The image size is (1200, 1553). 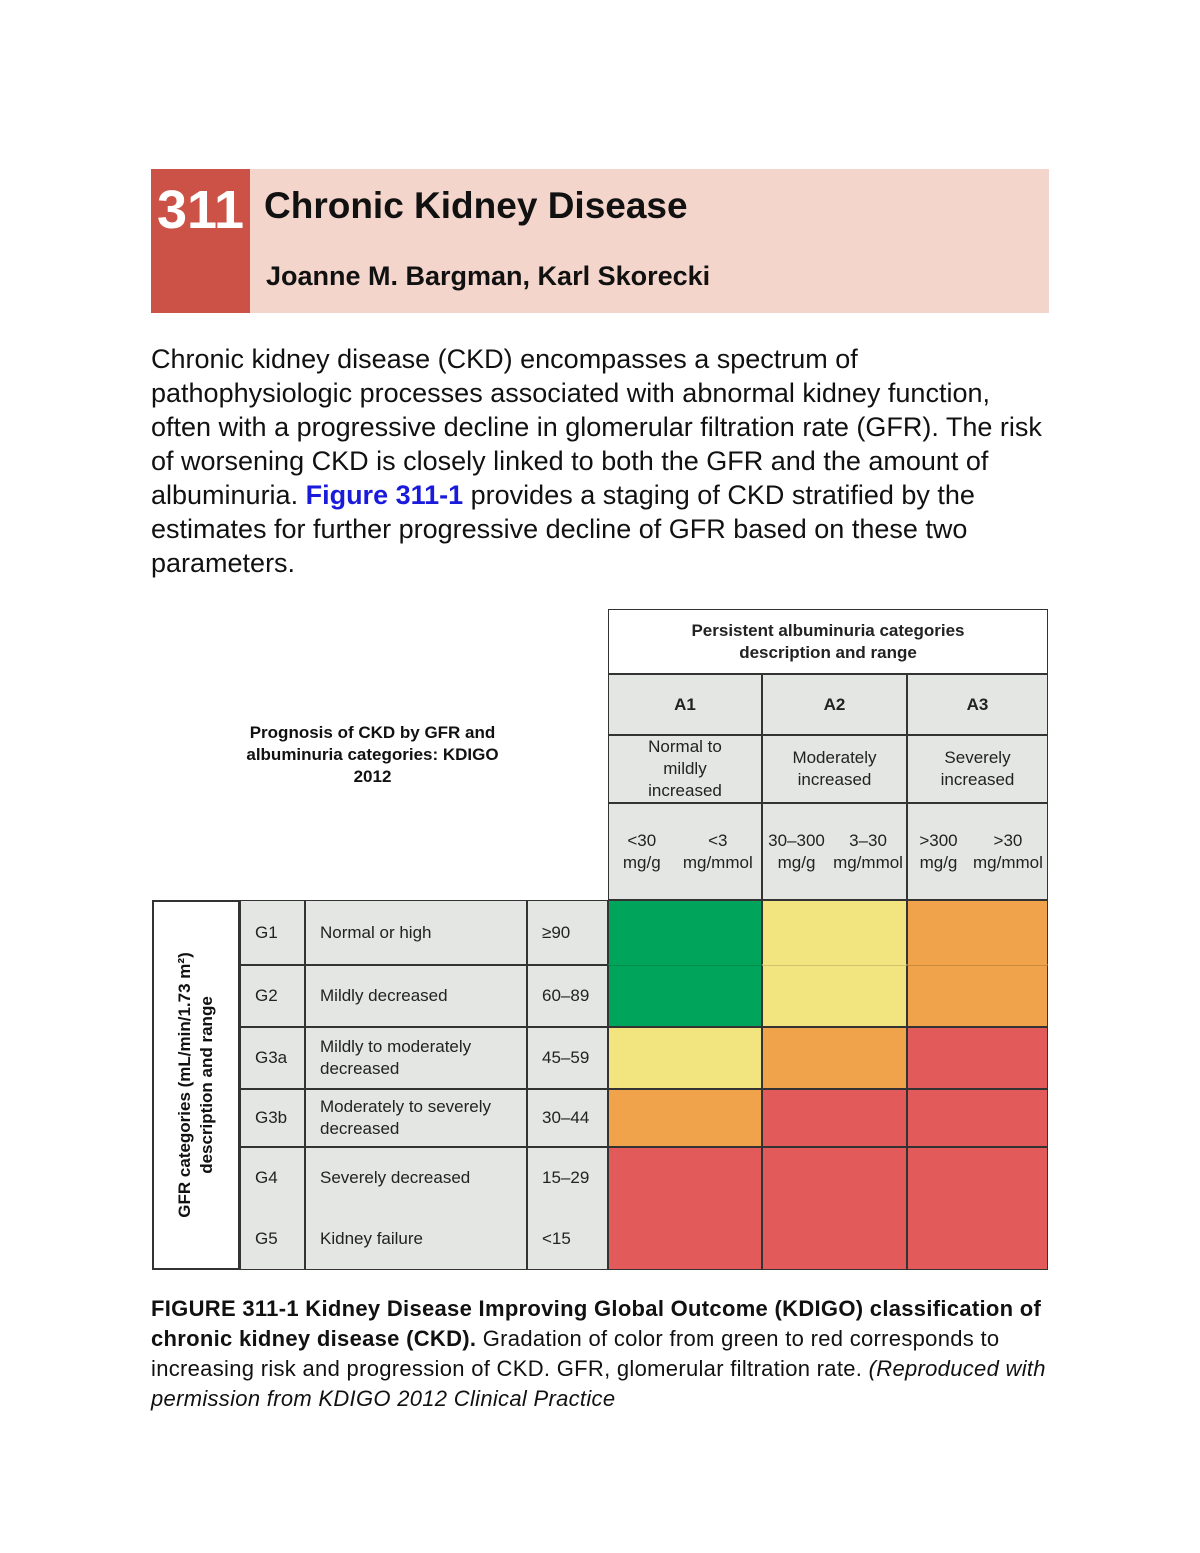 What do you see at coordinates (1008, 851) in the screenshot?
I see `range-mg-mmol: >30 mg/mmol` at bounding box center [1008, 851].